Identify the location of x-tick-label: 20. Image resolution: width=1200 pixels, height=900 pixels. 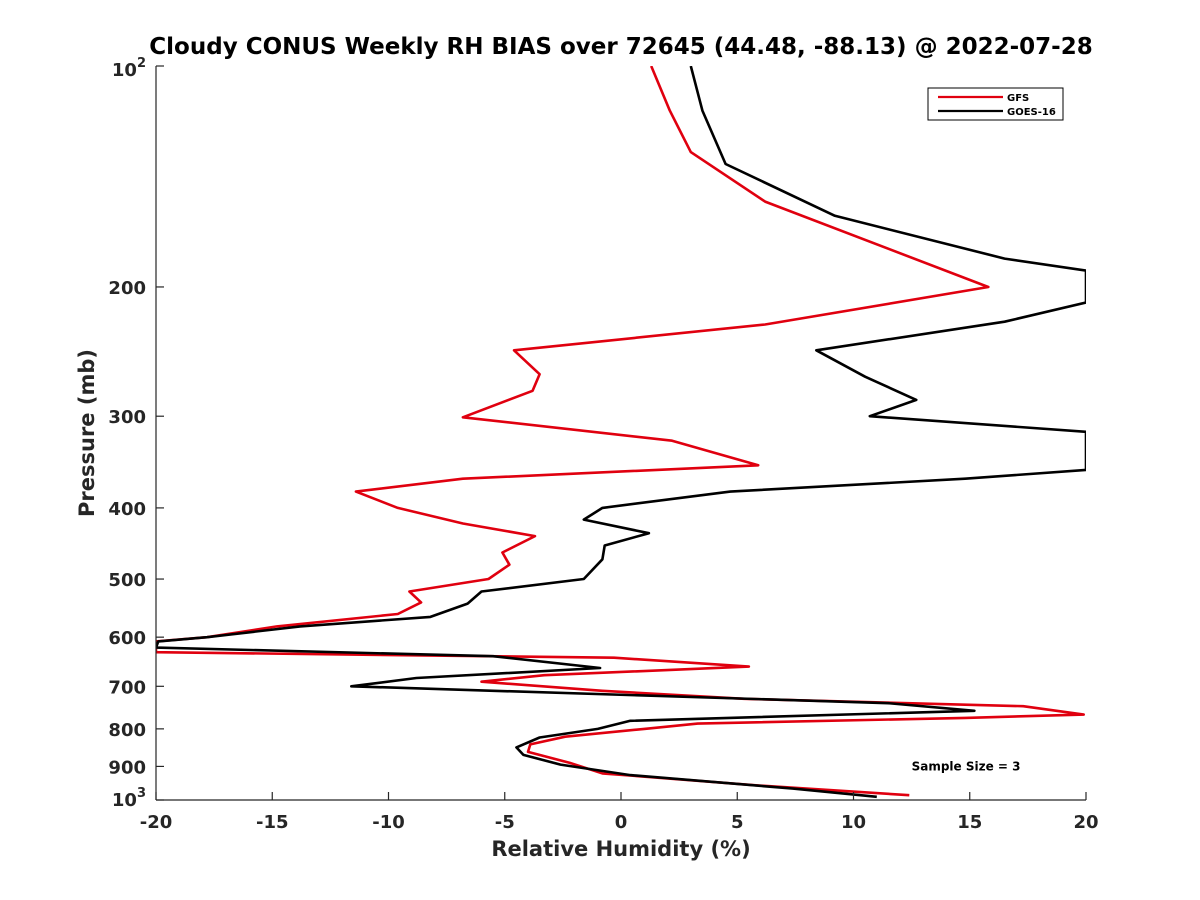
(1085, 822).